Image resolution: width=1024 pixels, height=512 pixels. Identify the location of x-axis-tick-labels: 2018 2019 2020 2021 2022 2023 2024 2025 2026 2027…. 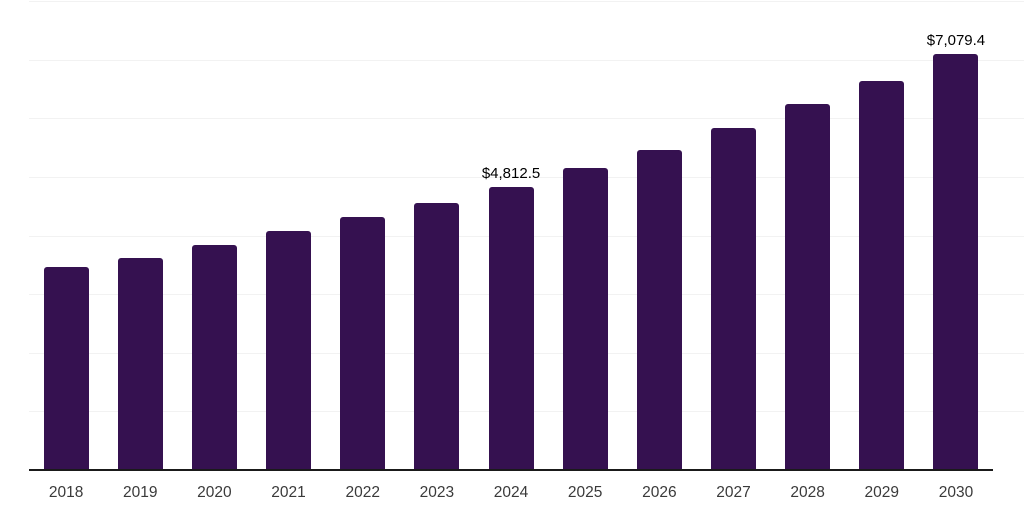
(511, 493).